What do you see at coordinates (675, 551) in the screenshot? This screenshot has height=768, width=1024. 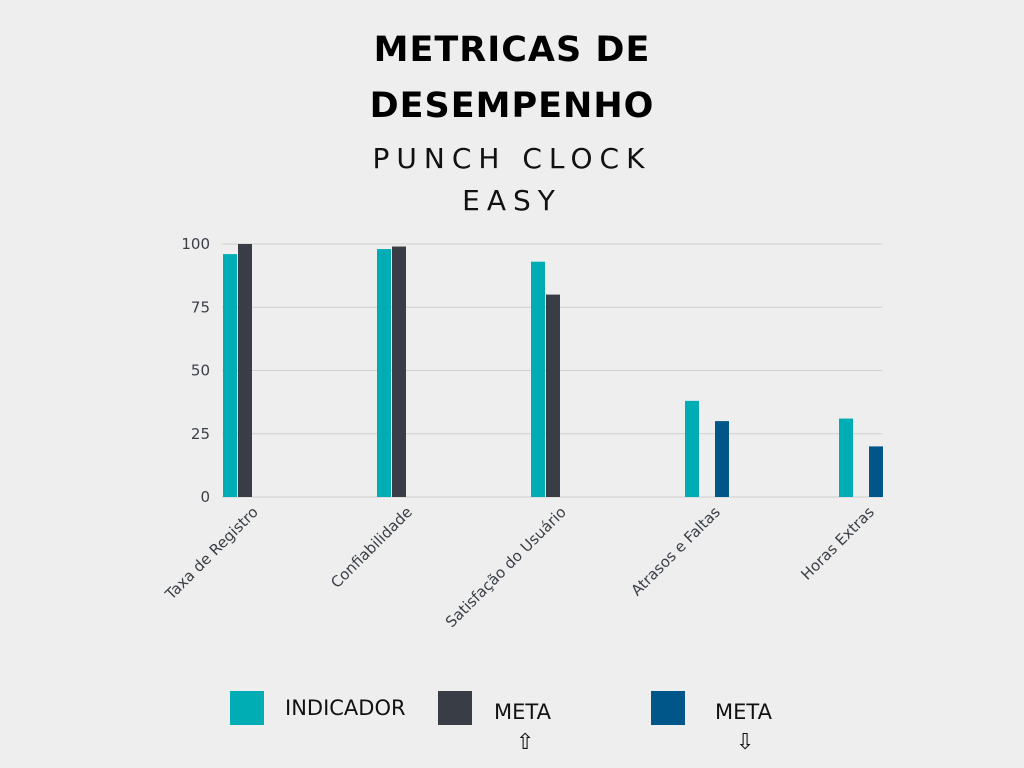 I see `x-tick-label: Atrasos e Faltas` at bounding box center [675, 551].